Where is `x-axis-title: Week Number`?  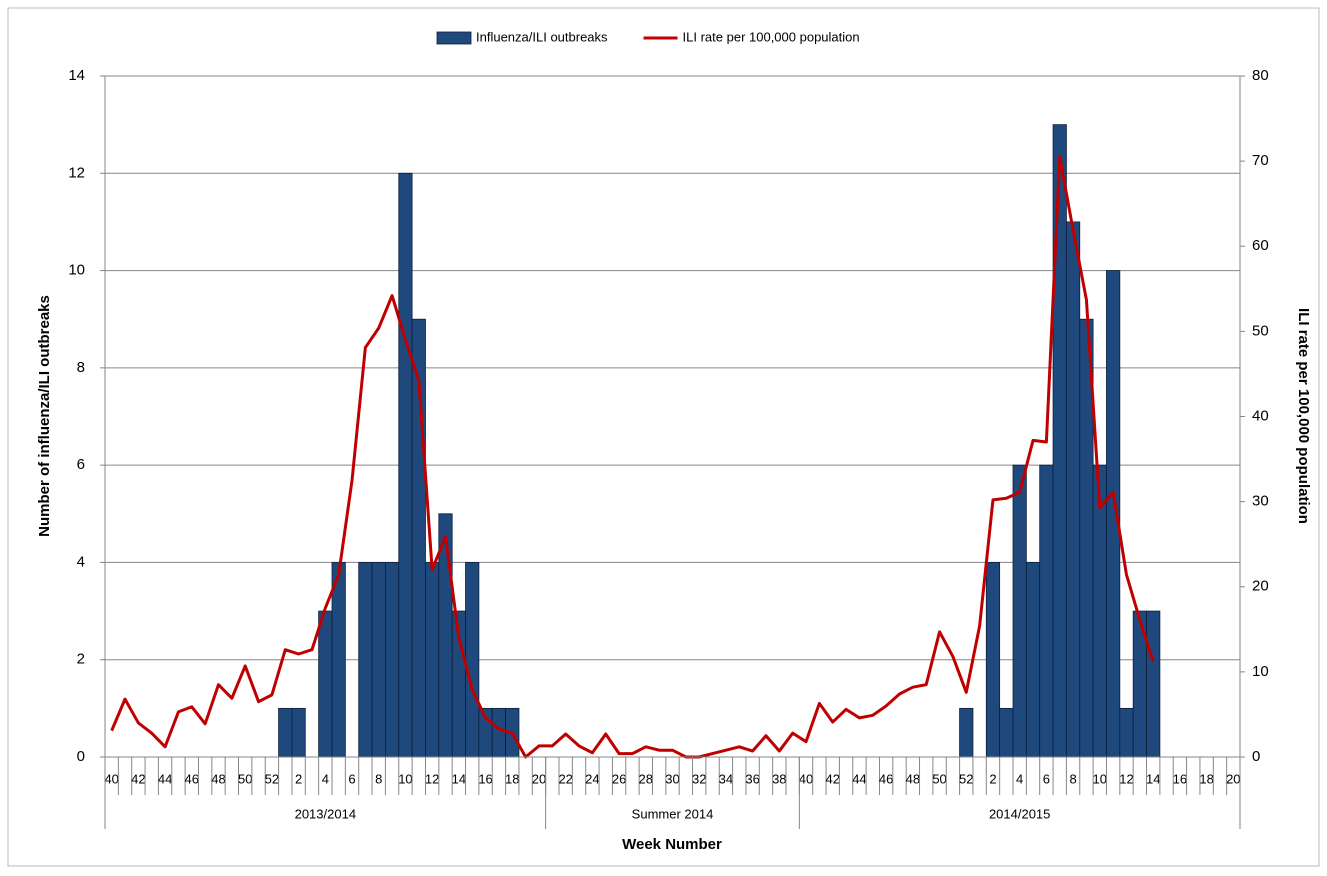 x-axis-title: Week Number is located at coordinates (672, 844).